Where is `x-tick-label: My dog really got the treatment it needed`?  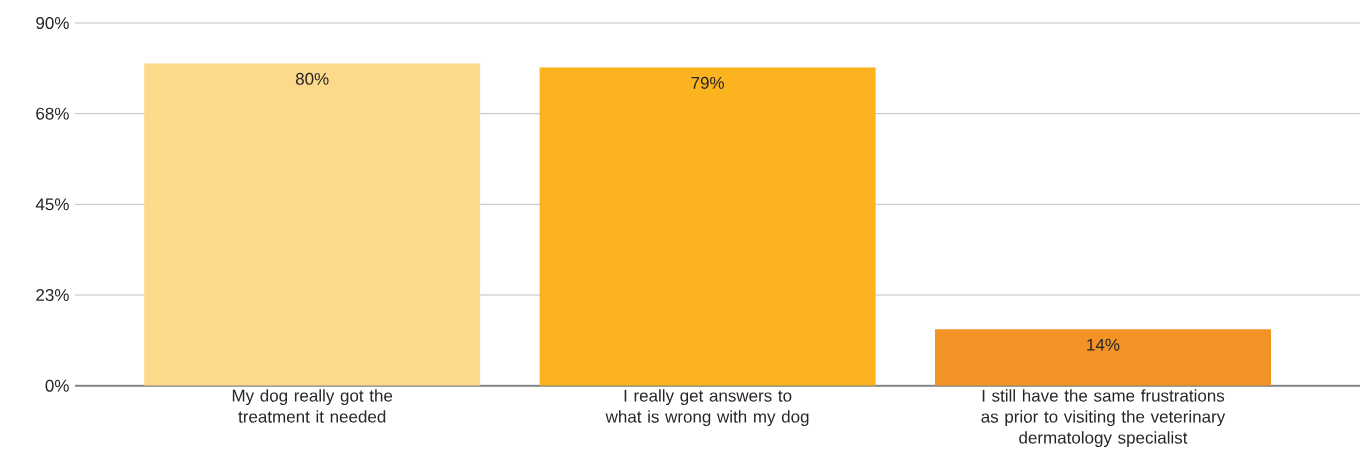 x-tick-label: My dog really got the treatment it needed is located at coordinates (312, 406).